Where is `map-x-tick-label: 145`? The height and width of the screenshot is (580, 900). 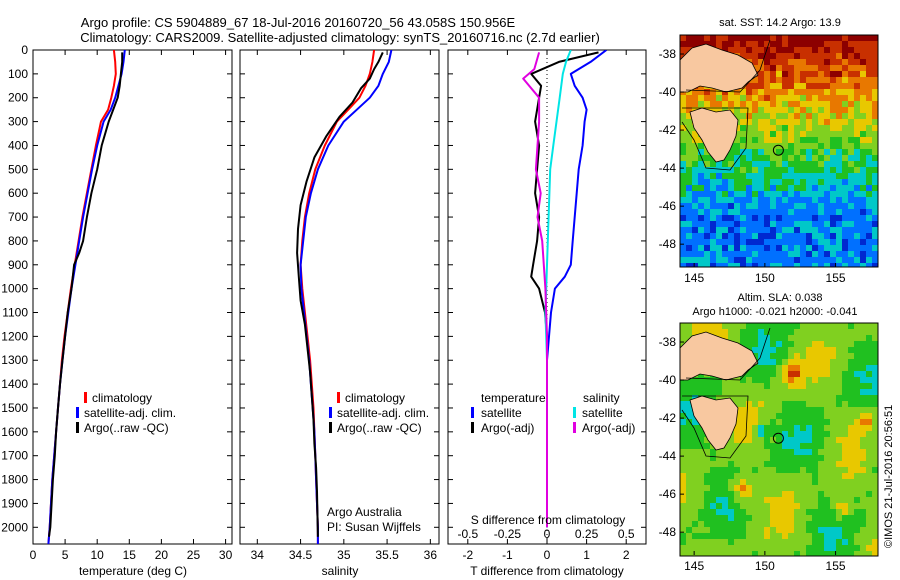
map-x-tick-label: 145 is located at coordinates (694, 278).